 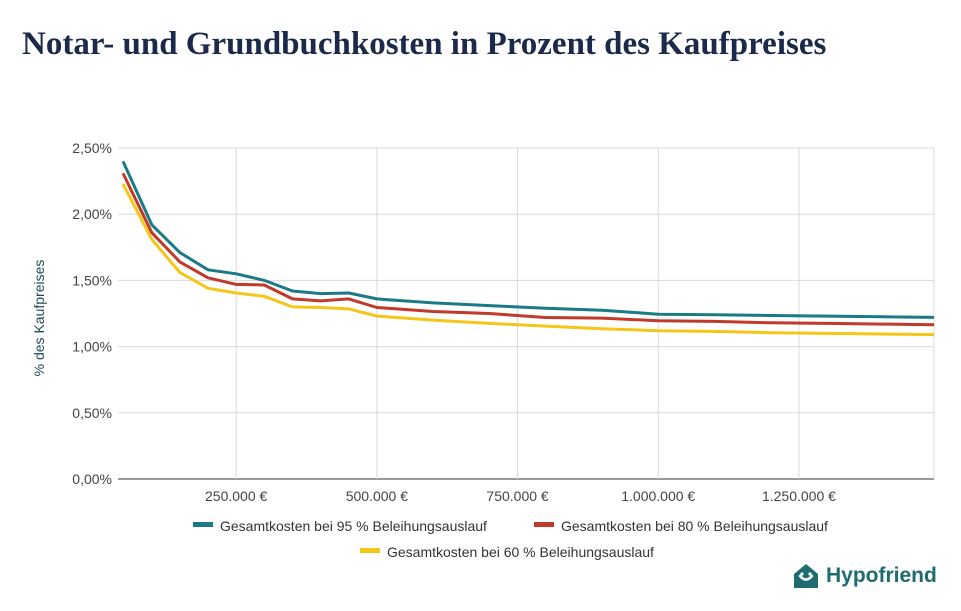 I want to click on x-tick-label: 1.250.000 €, so click(x=799, y=496).